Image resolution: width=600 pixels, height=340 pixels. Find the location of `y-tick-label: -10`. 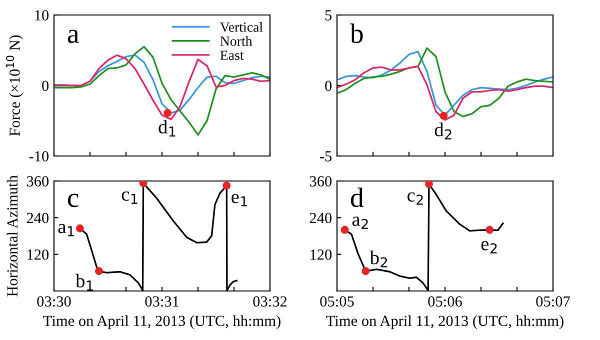

y-tick-label: -10 is located at coordinates (39, 156).